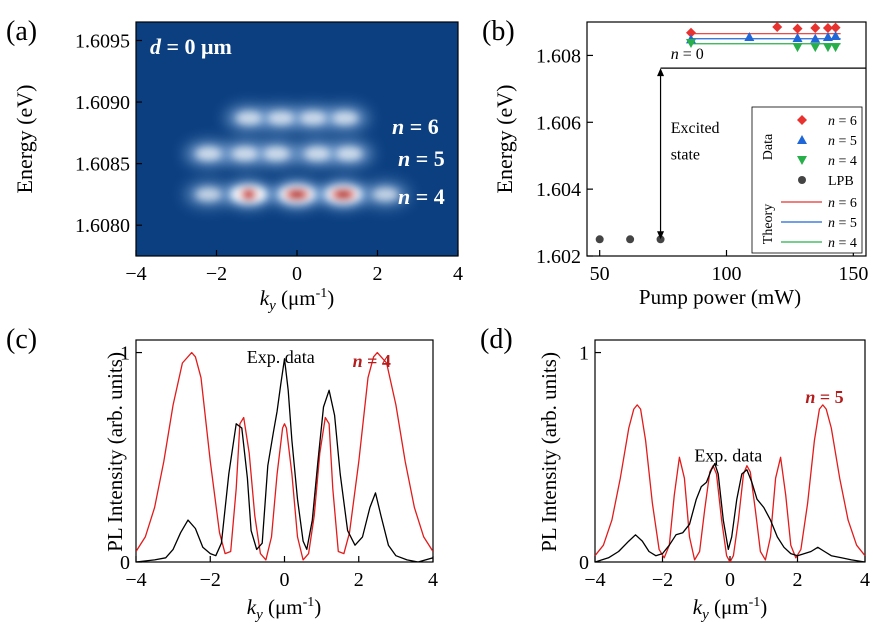 The height and width of the screenshot is (628, 873). What do you see at coordinates (216, 274) in the screenshot?
I see `x-tick-label: −2` at bounding box center [216, 274].